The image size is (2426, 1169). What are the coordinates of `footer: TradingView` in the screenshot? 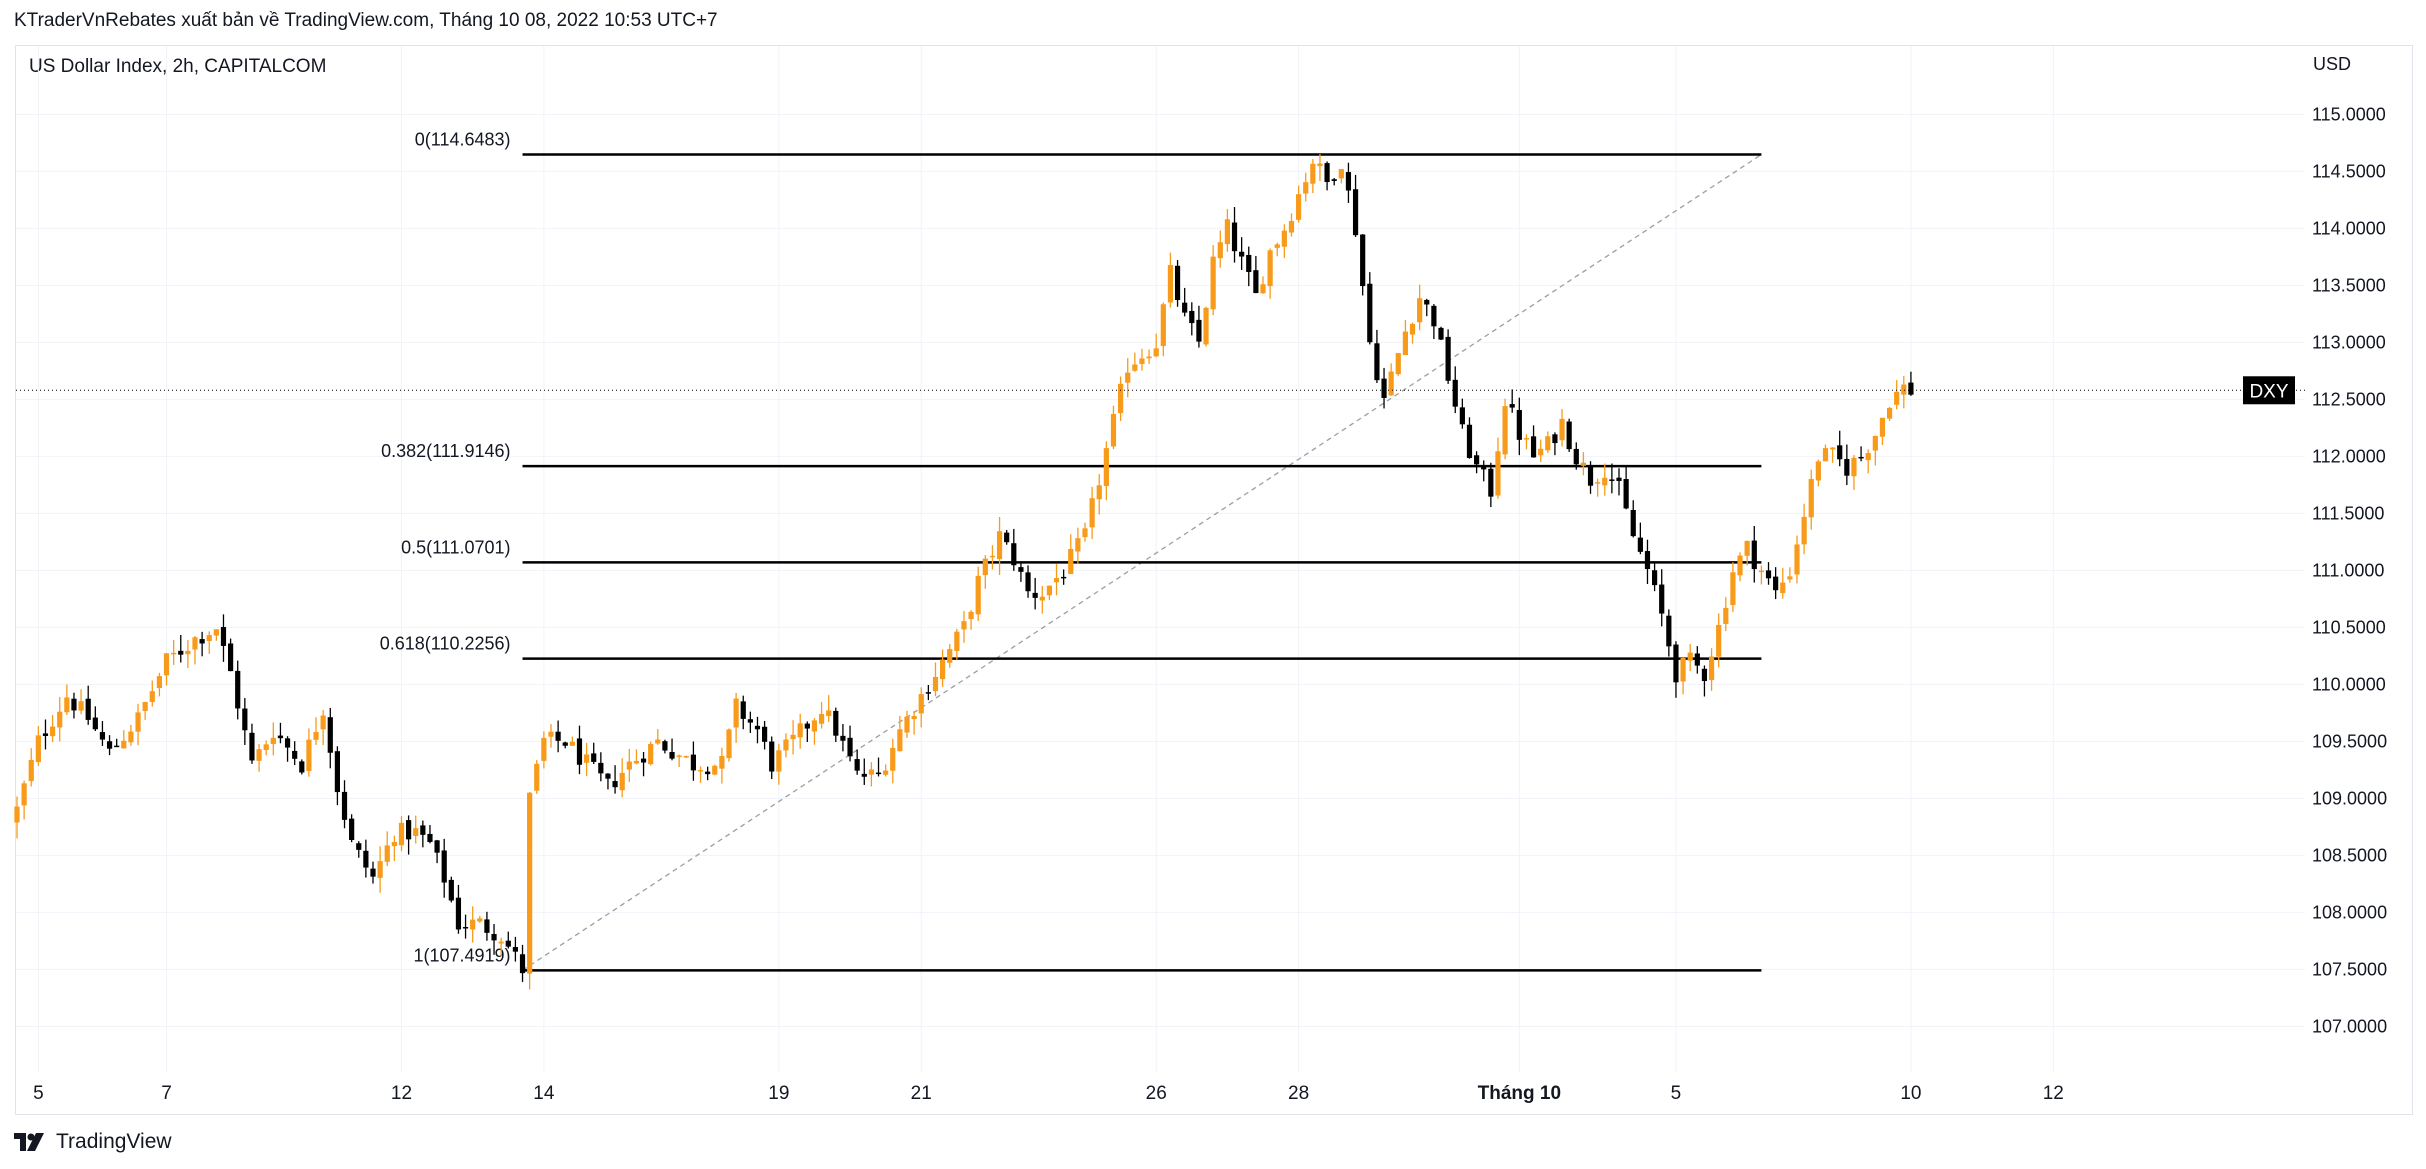 It's located at (93, 1142).